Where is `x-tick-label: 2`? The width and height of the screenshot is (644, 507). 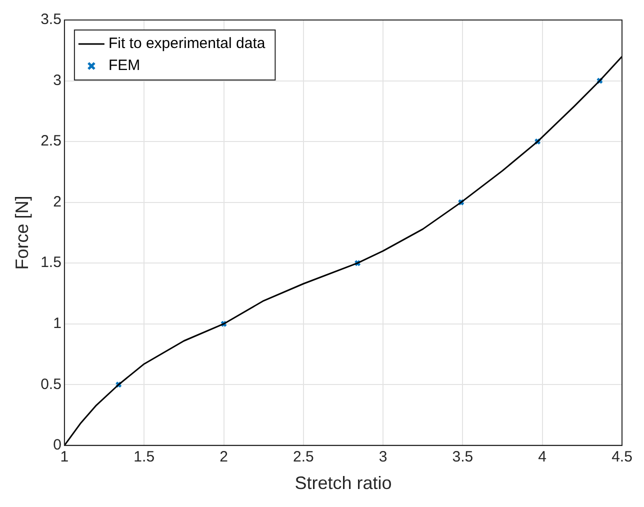 x-tick-label: 2 is located at coordinates (224, 457).